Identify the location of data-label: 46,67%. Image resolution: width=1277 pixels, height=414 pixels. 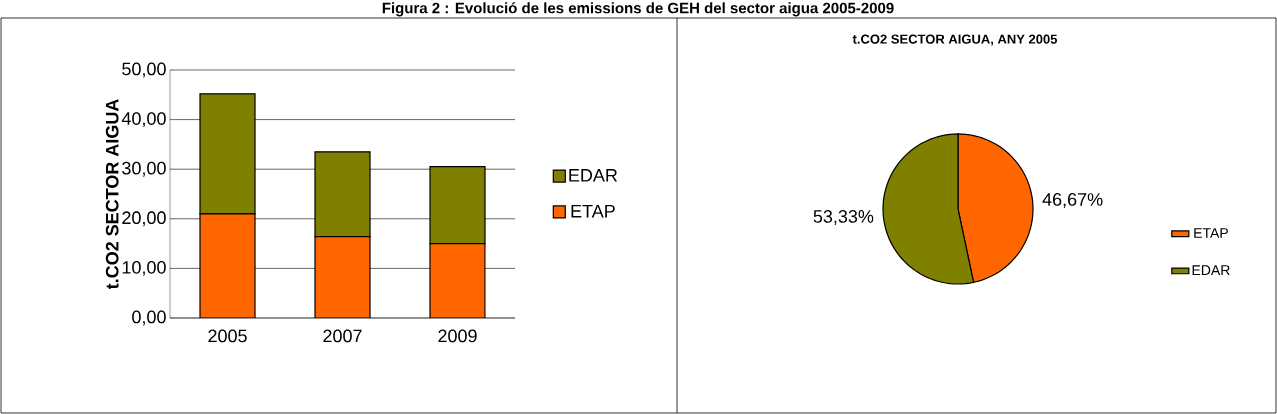
(1072, 200).